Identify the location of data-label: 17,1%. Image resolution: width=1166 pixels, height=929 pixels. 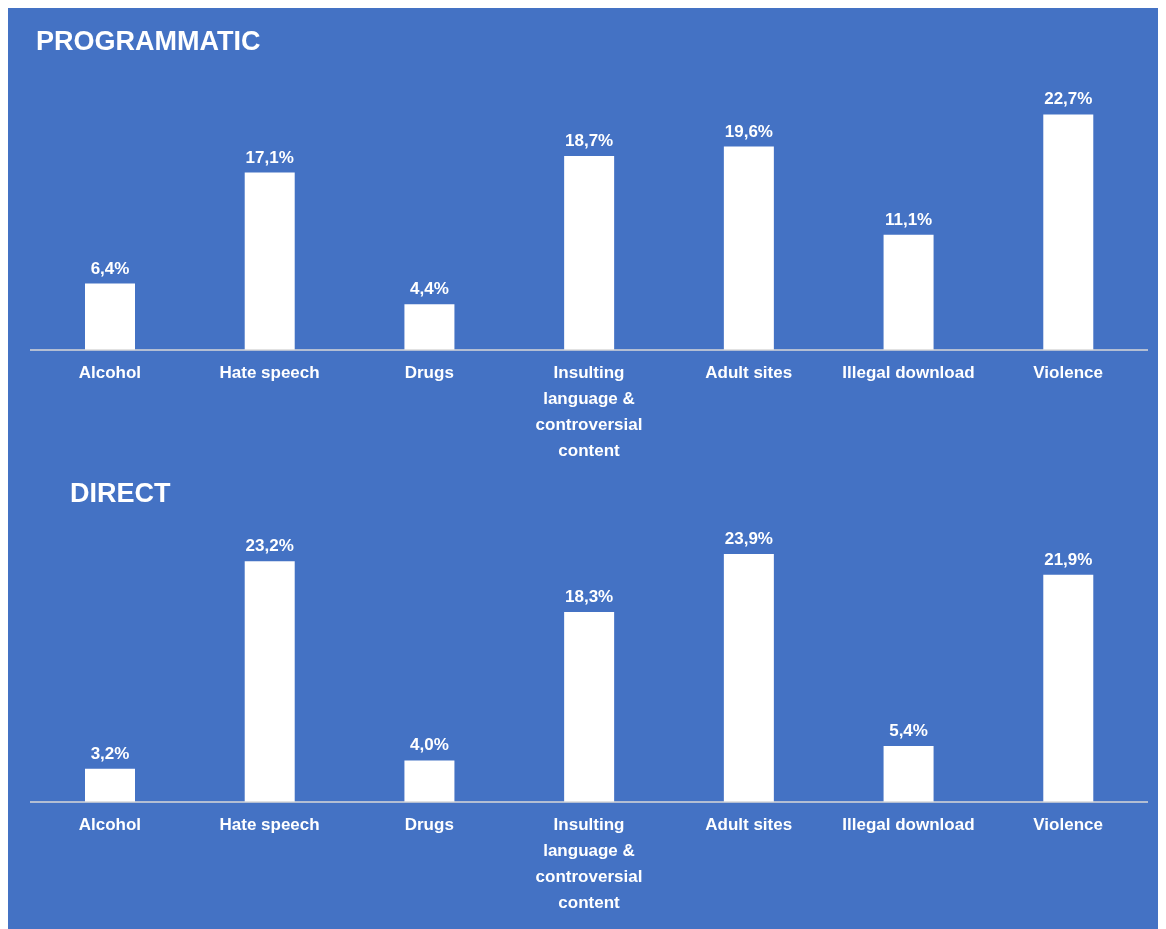
(269, 157).